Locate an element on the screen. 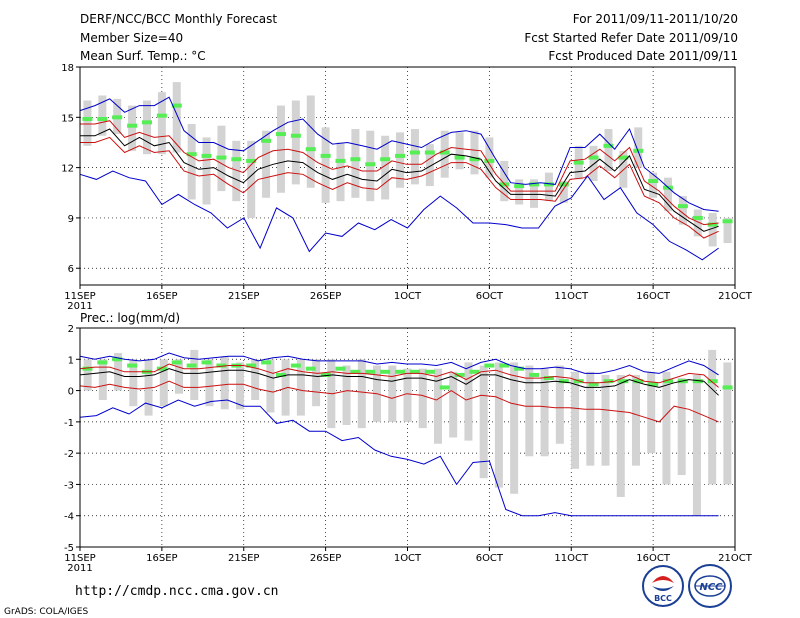 This screenshot has height=618, width=800. precipitation-y-ticks: -5 -4 -3 -2 -1 0 1 2 is located at coordinates (72, 439).